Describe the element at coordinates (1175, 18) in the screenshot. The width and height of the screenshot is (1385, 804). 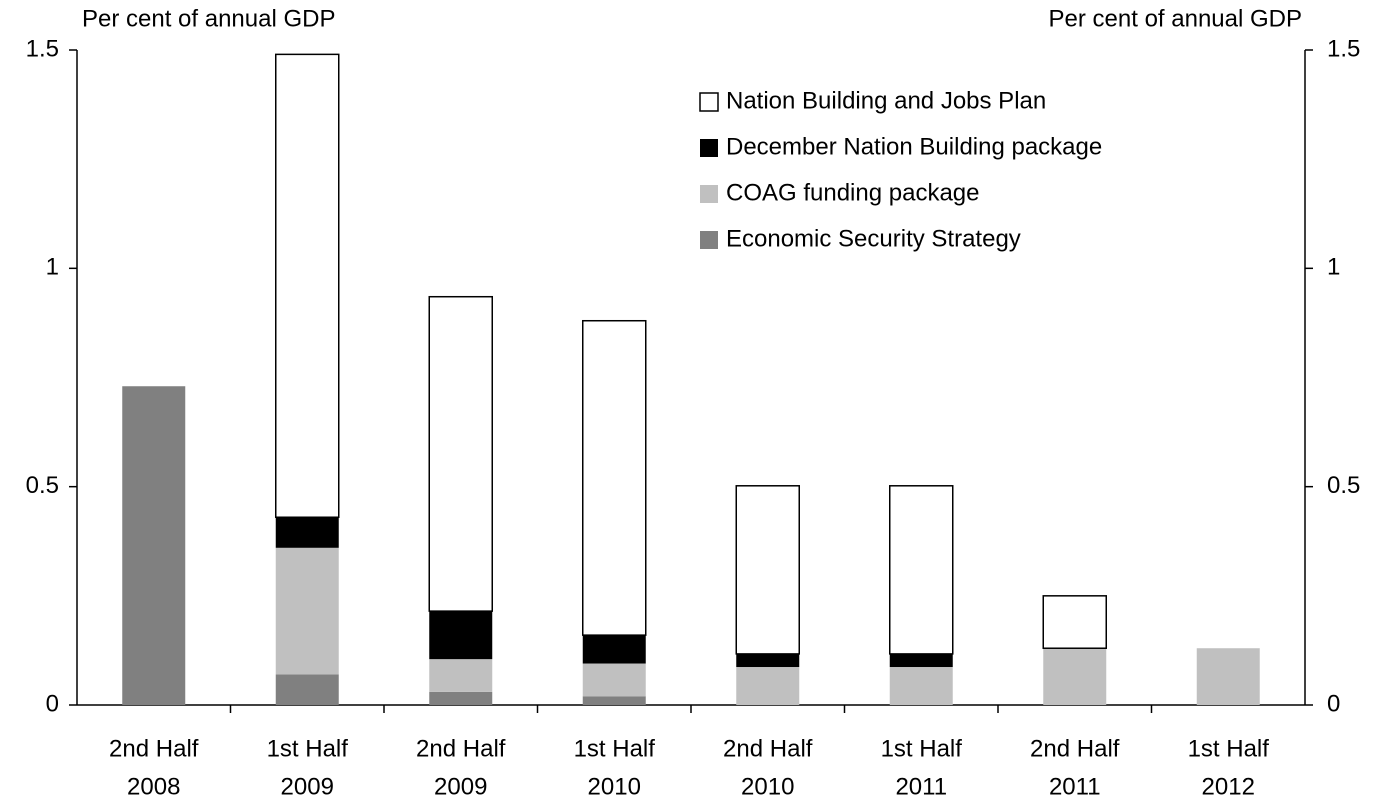
I see `y2-axis-label: Per cent of annual GDP` at that location.